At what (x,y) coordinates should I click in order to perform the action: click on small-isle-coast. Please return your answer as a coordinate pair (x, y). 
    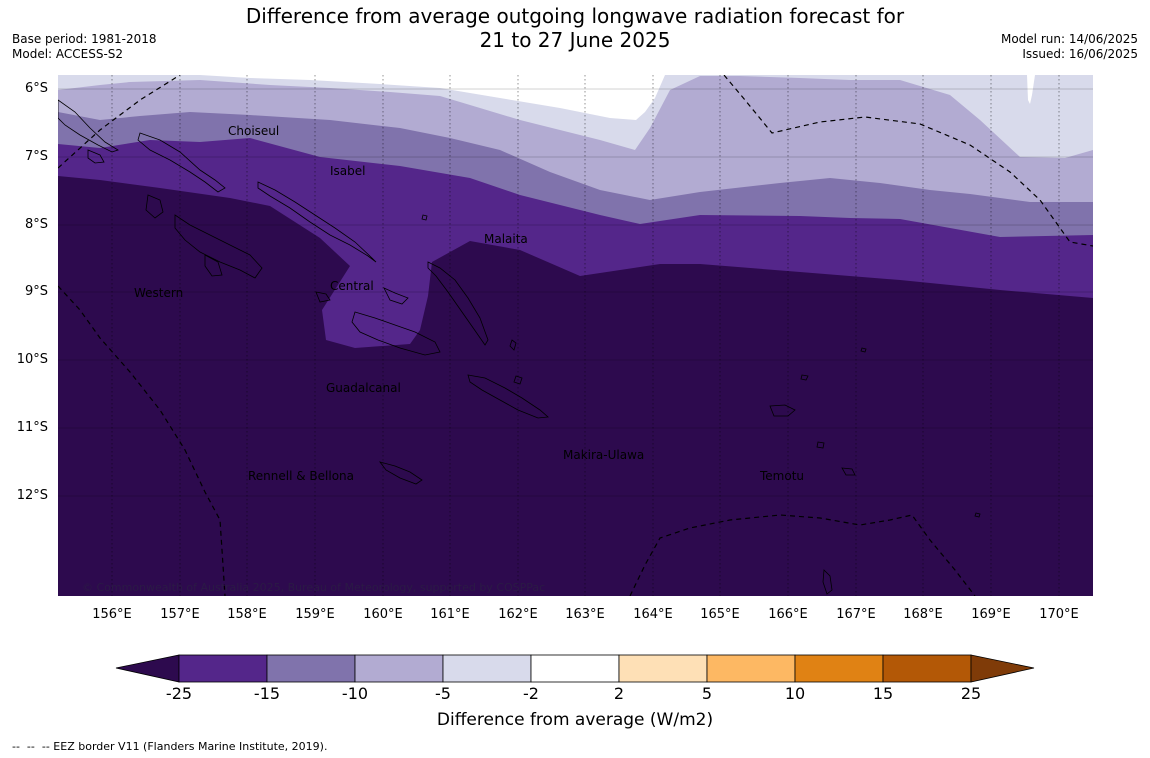
    Looking at the image, I should click on (424, 217).